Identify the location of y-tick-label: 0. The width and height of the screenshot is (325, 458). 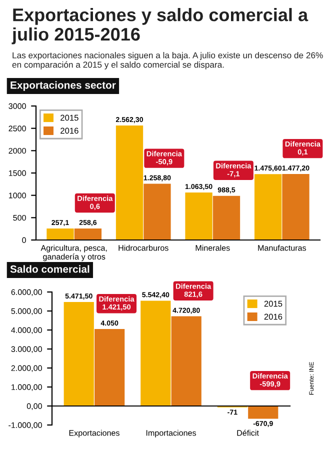
(24, 240).